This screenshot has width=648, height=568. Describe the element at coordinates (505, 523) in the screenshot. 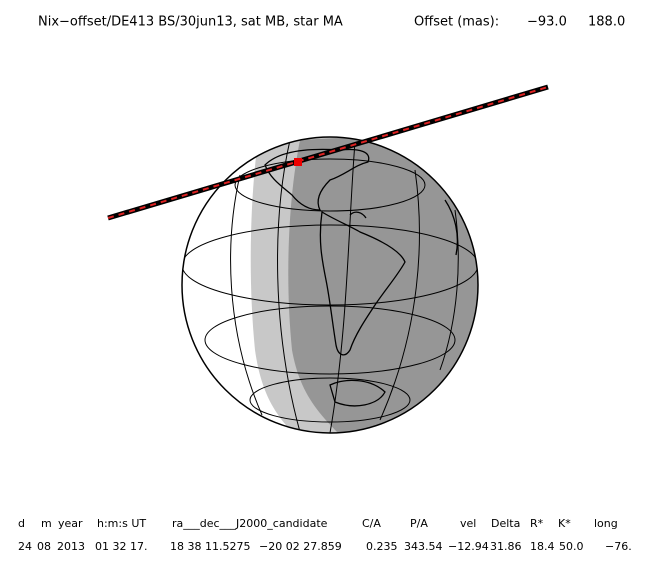

I see `column-header: Delta` at that location.